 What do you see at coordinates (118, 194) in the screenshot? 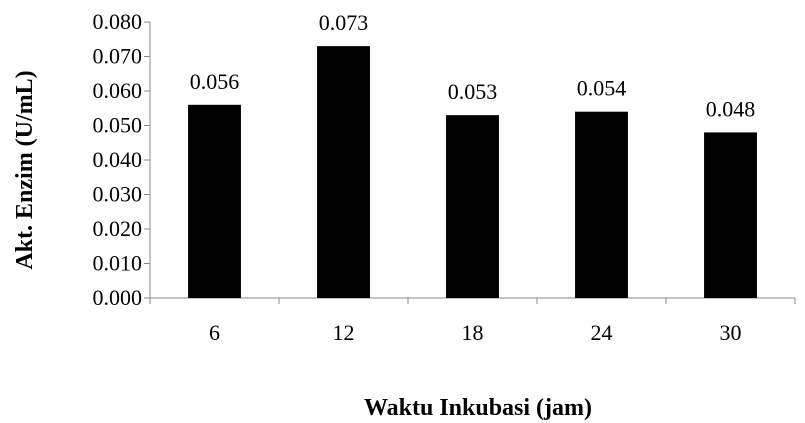
I see `y-tick-label: 0.030` at bounding box center [118, 194].